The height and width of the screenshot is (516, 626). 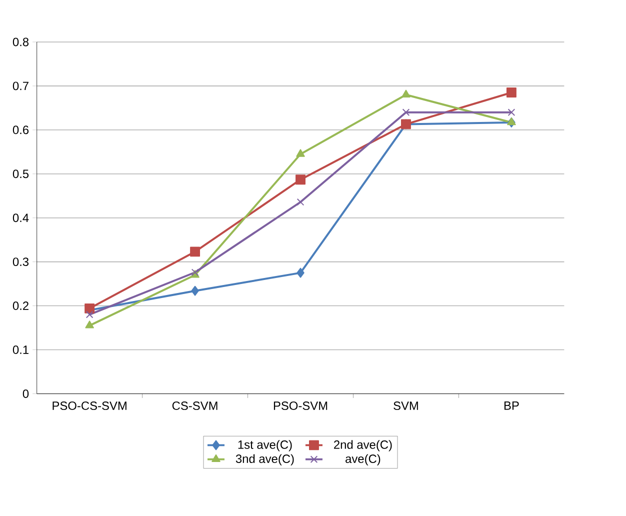 What do you see at coordinates (20, 174) in the screenshot?
I see `y-tick-label: 0.5` at bounding box center [20, 174].